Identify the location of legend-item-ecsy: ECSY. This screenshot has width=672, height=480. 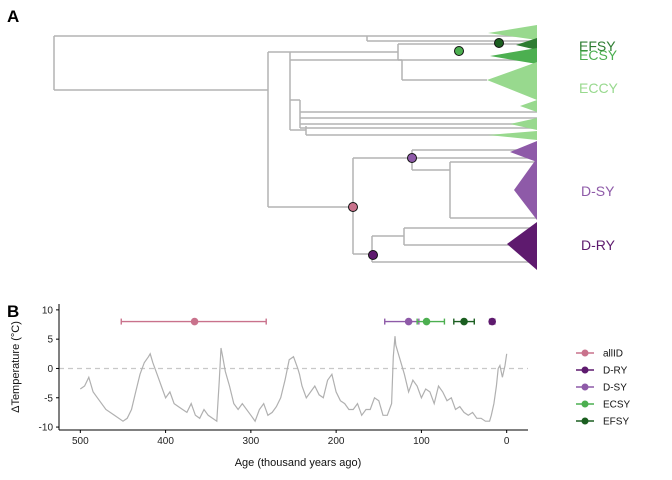
(603, 405).